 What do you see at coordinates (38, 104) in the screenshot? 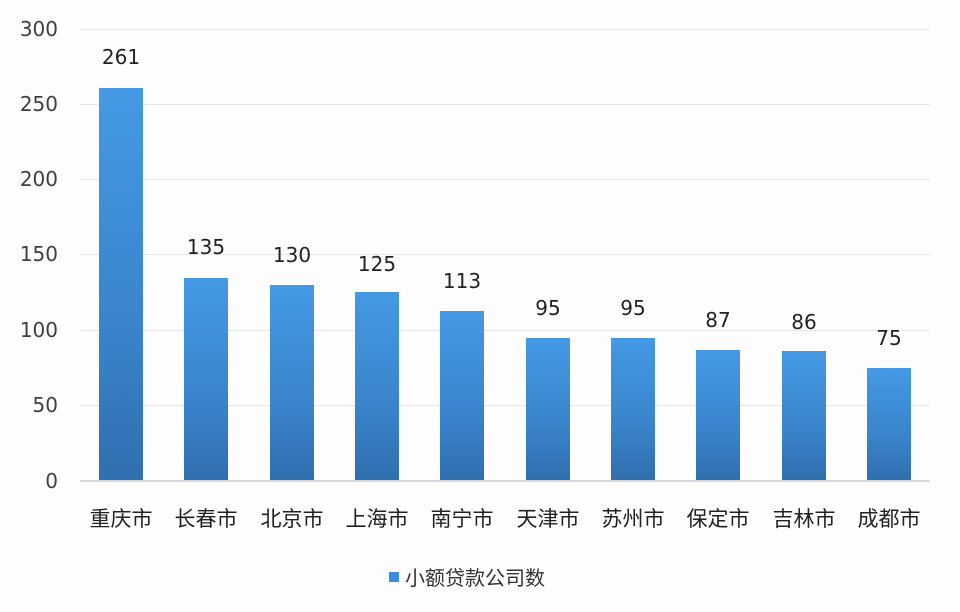
I see `y-tick-250: 250` at bounding box center [38, 104].